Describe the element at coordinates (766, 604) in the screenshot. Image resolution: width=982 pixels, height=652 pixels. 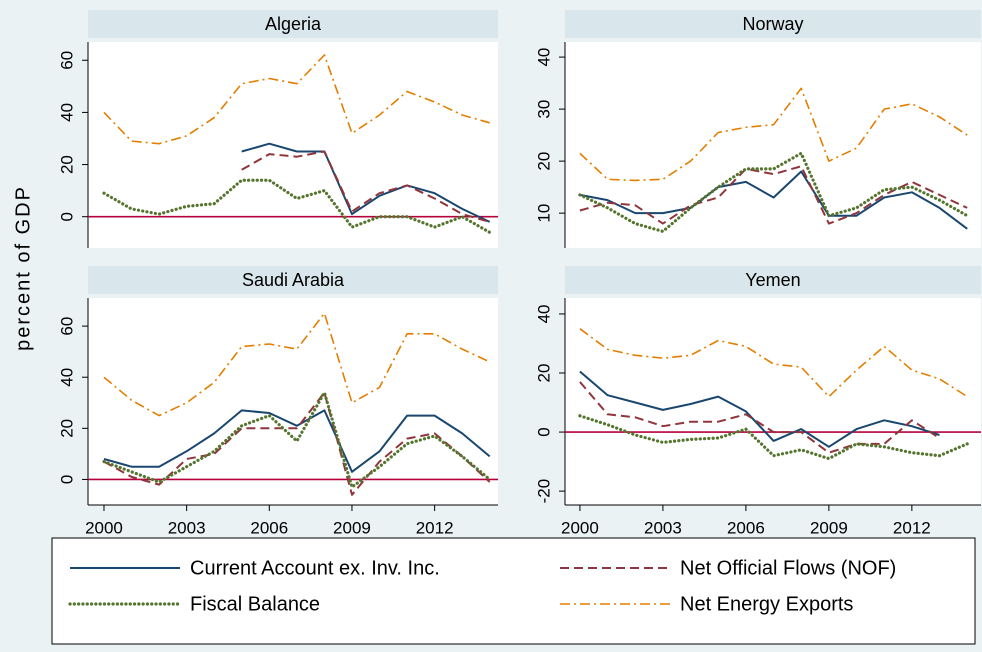
I see `legend-label: Net Energy Exports` at that location.